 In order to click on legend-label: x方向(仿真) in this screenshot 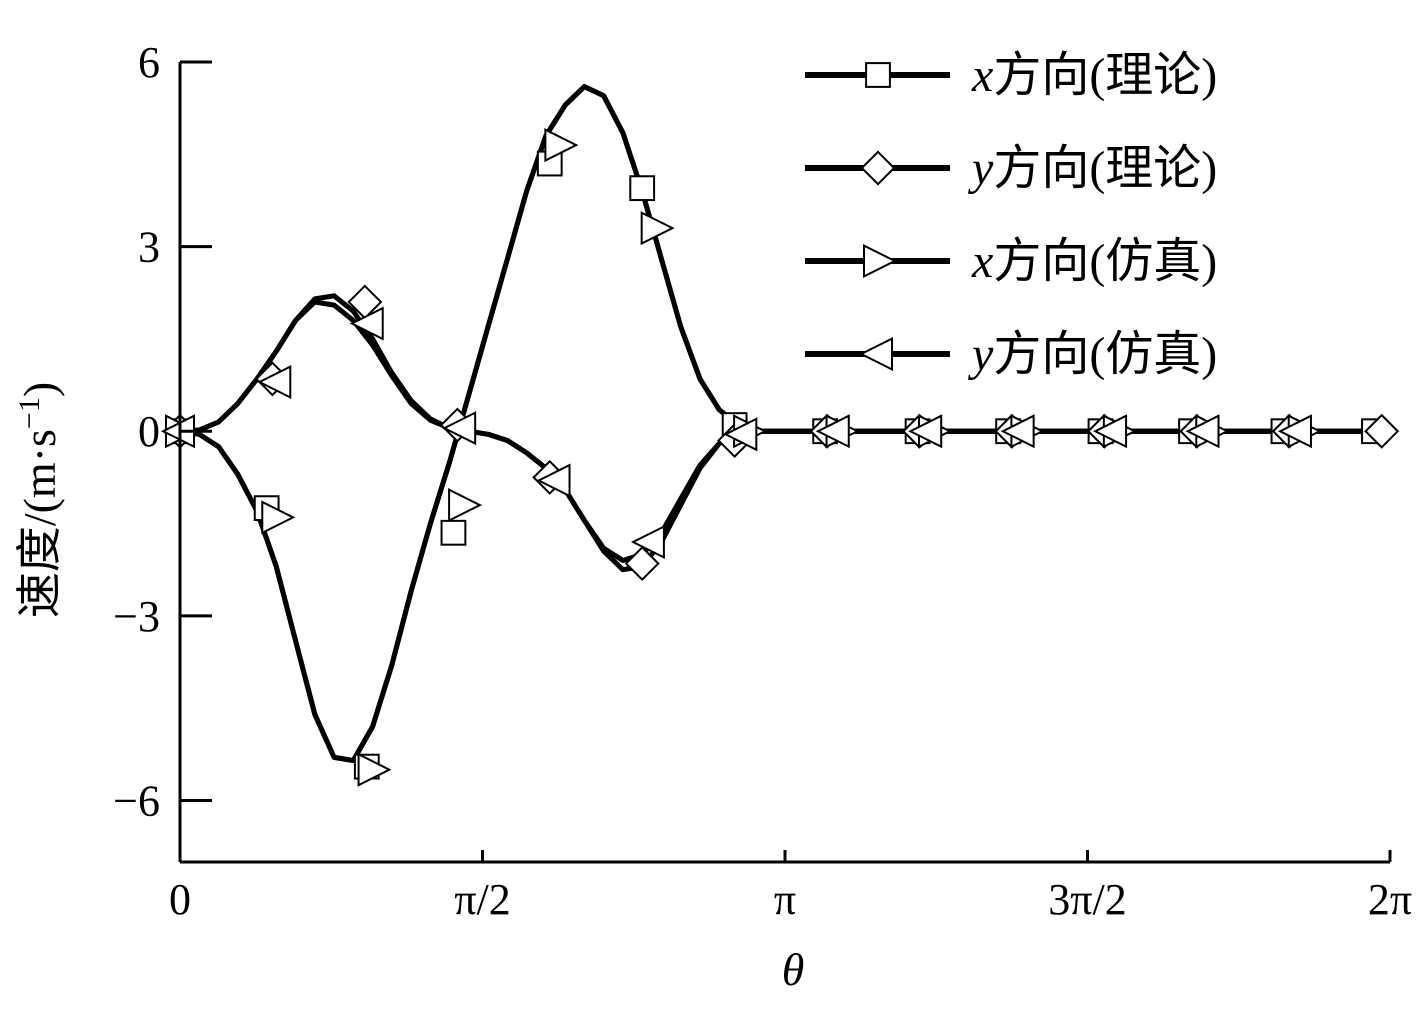, I will do `click(1094, 261)`.